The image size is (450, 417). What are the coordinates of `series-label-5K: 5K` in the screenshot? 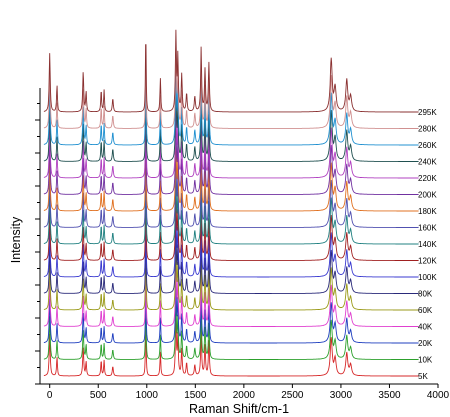 It's located at (423, 376).